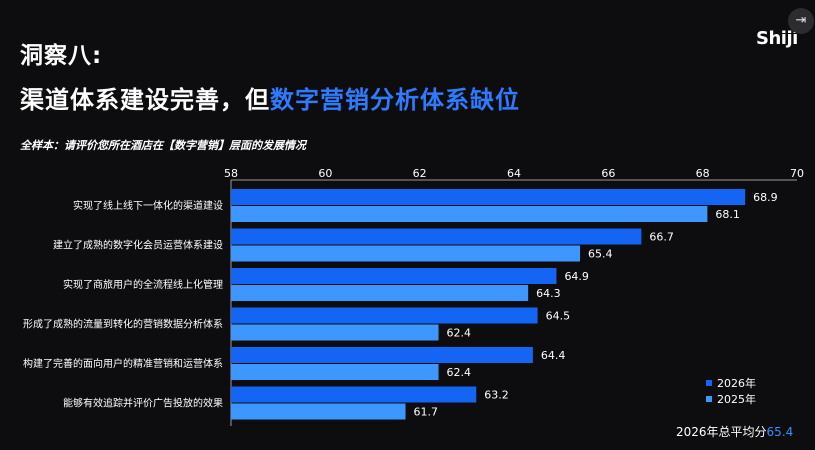 The image size is (815, 450). What do you see at coordinates (148, 205) in the screenshot?
I see `category-label: 实现了线上线下一体化的渠道建设` at bounding box center [148, 205].